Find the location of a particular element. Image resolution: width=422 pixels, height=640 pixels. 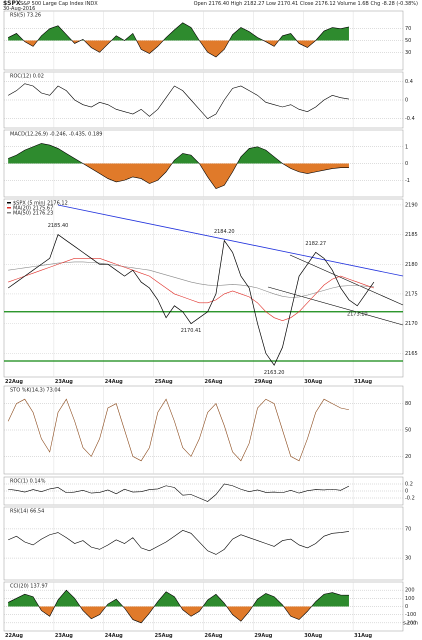

y-tick-label: -100 is located at coordinates (410, 615).